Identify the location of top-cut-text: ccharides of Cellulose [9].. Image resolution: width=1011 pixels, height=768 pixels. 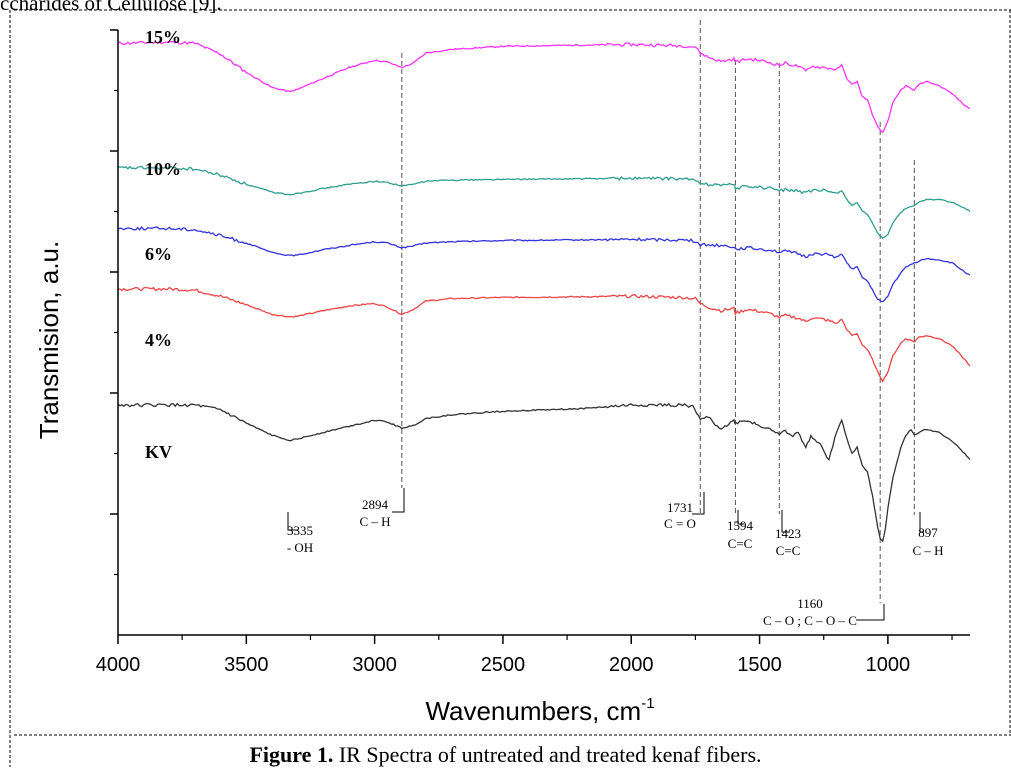
(111, 7).